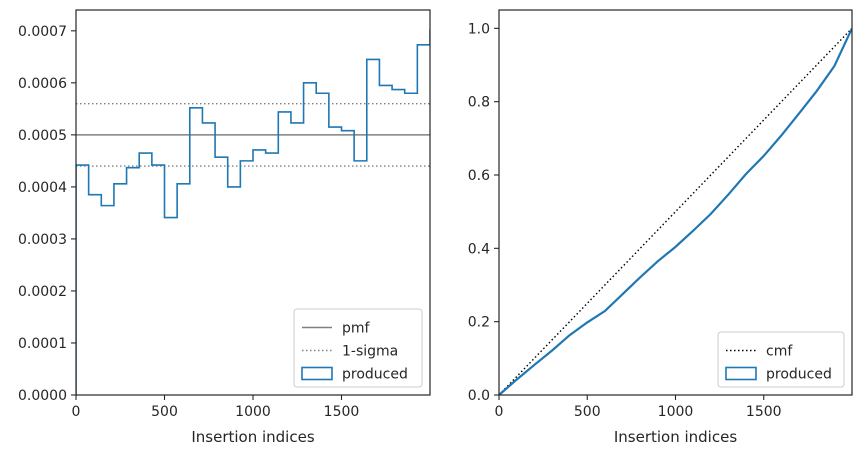  What do you see at coordinates (42, 396) in the screenshot?
I see `y-tick-label: 0.0000` at bounding box center [42, 396].